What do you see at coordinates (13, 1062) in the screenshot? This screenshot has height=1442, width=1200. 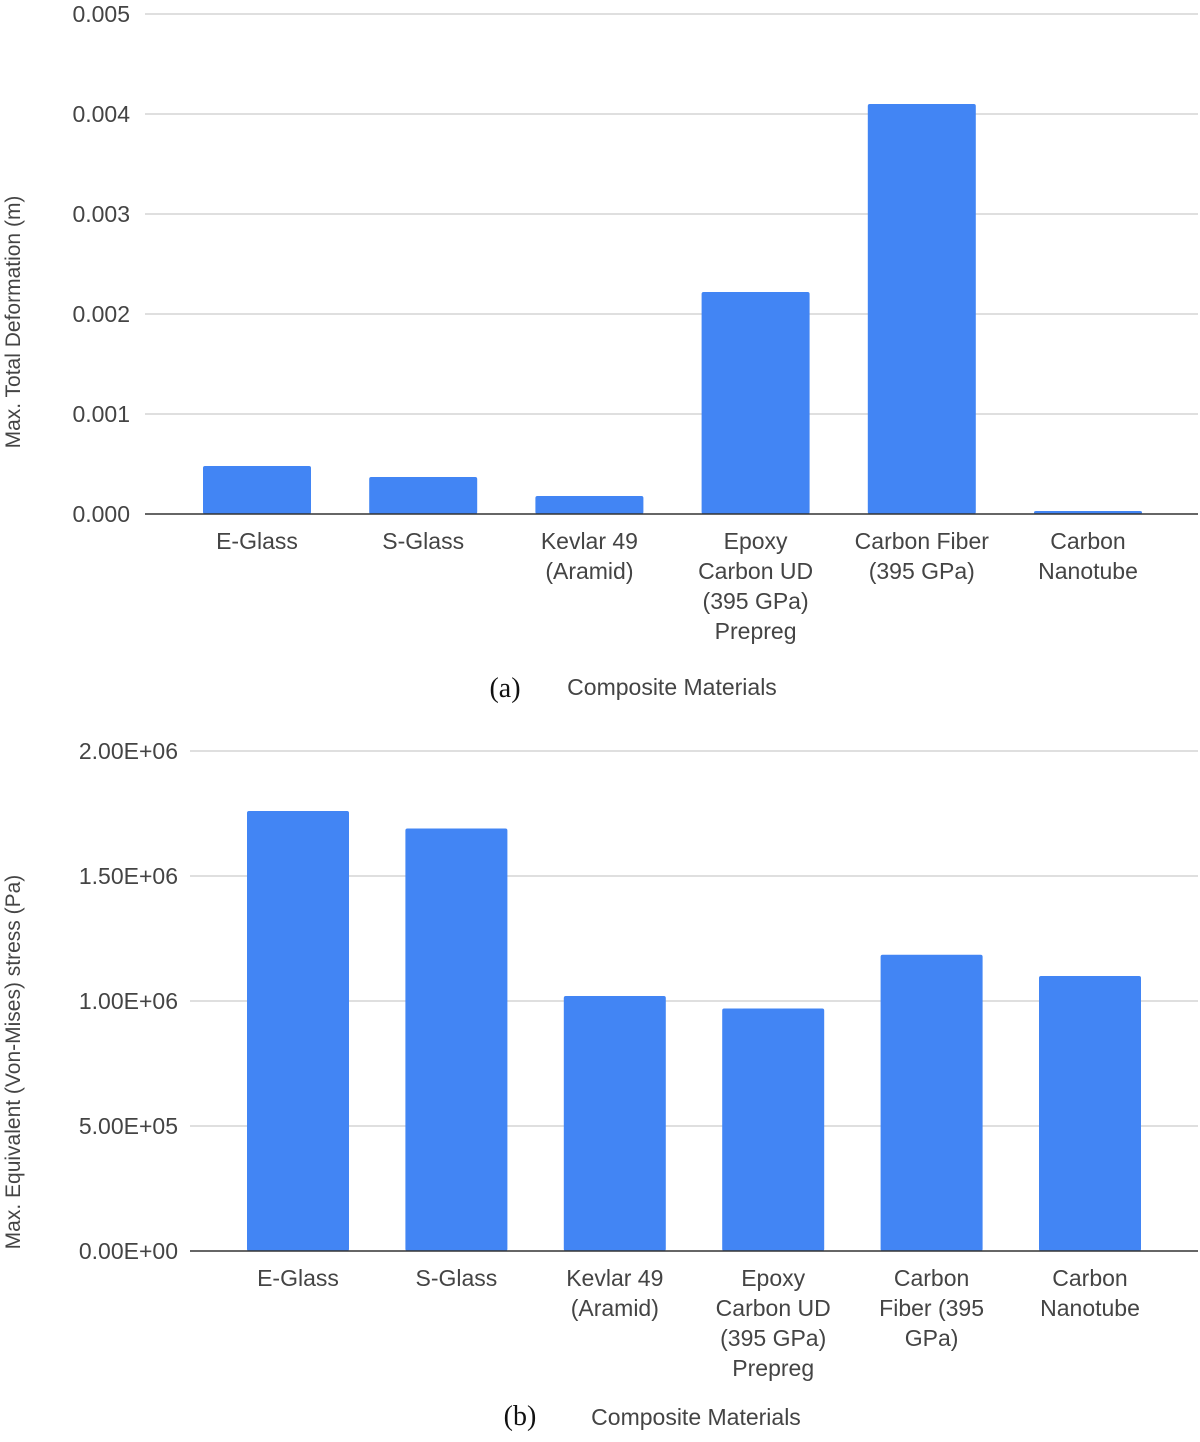 I see `chart-b-y-axis-title: Max. Equivalent (Von-Mises) stress (Pa)` at bounding box center [13, 1062].